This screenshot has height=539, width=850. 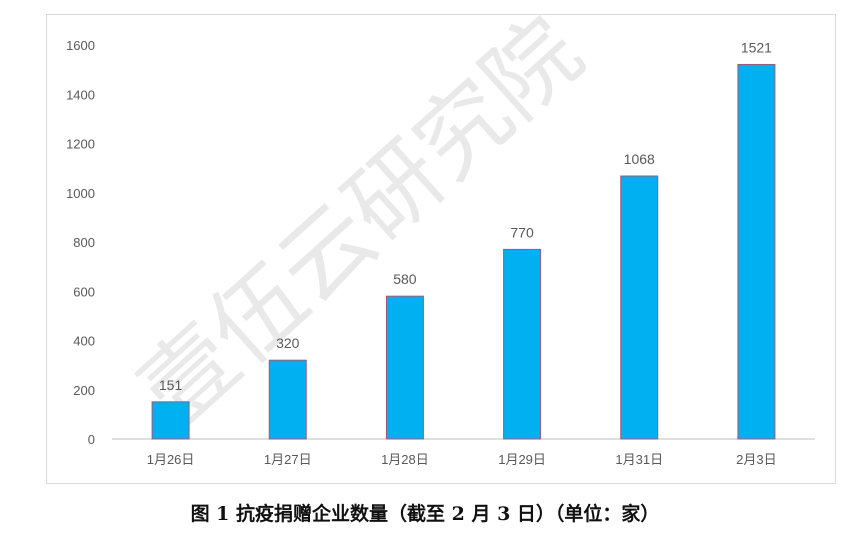 What do you see at coordinates (171, 385) in the screenshot?
I see `bar-data-label: 151` at bounding box center [171, 385].